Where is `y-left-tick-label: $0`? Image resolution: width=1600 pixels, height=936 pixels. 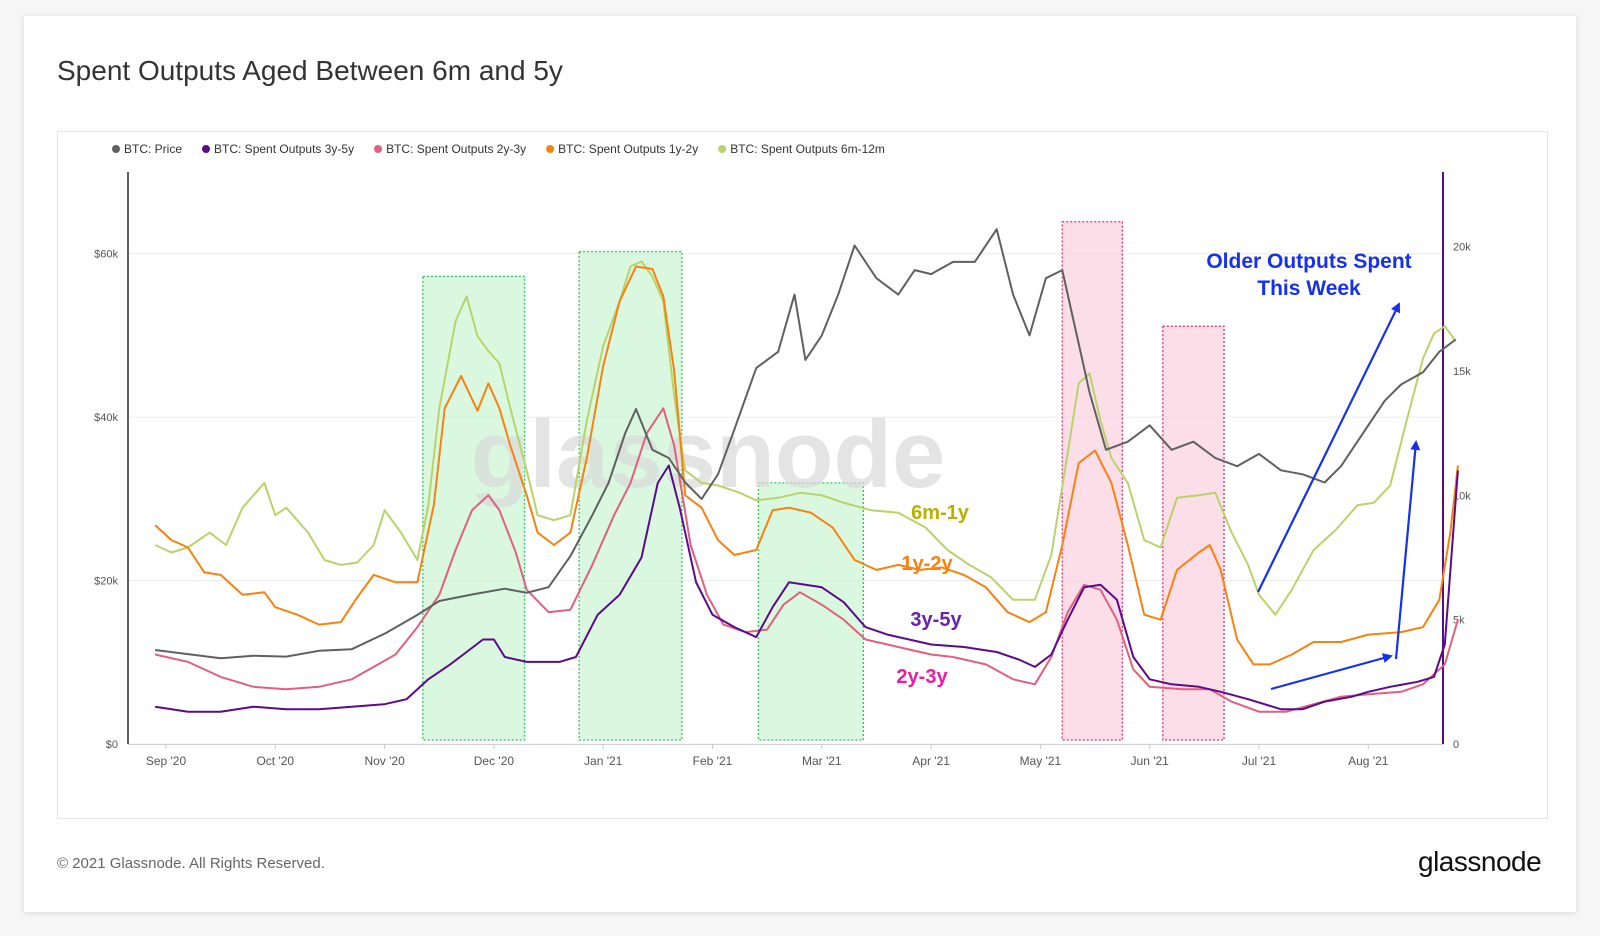
y-left-tick-label: $0 is located at coordinates (112, 745).